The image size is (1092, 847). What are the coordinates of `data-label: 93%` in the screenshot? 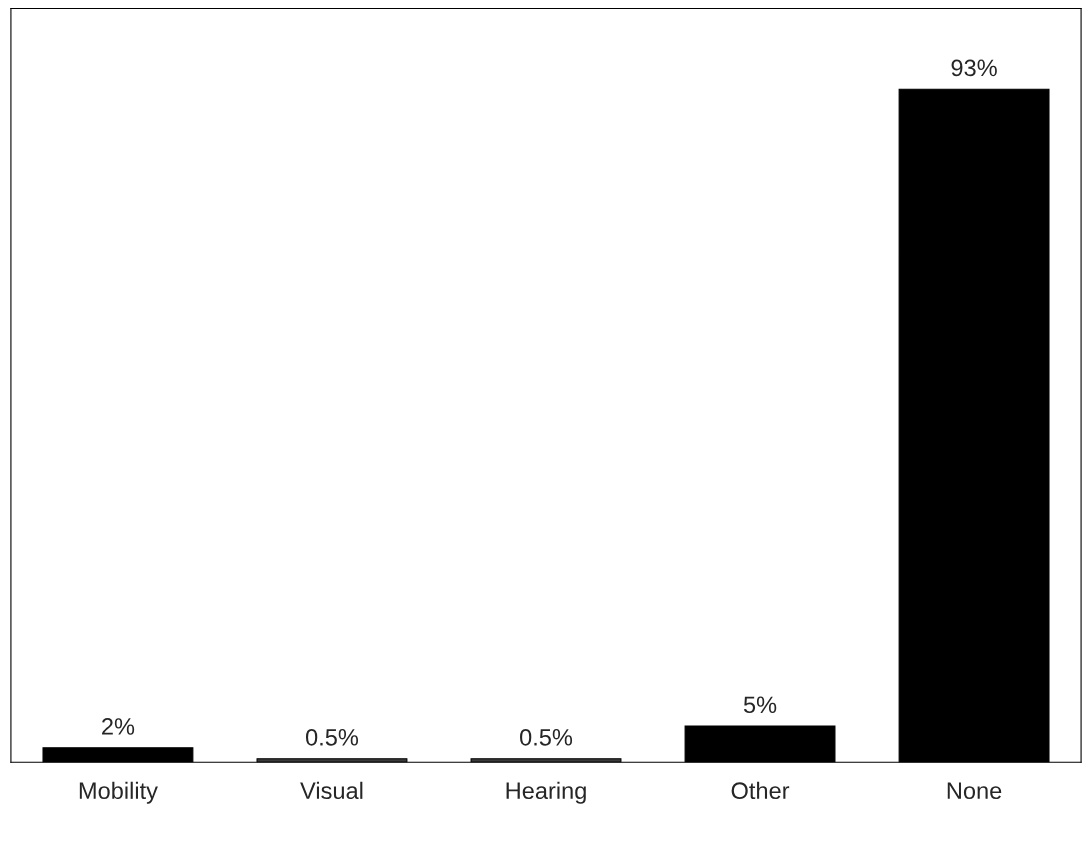 It's located at (974, 68).